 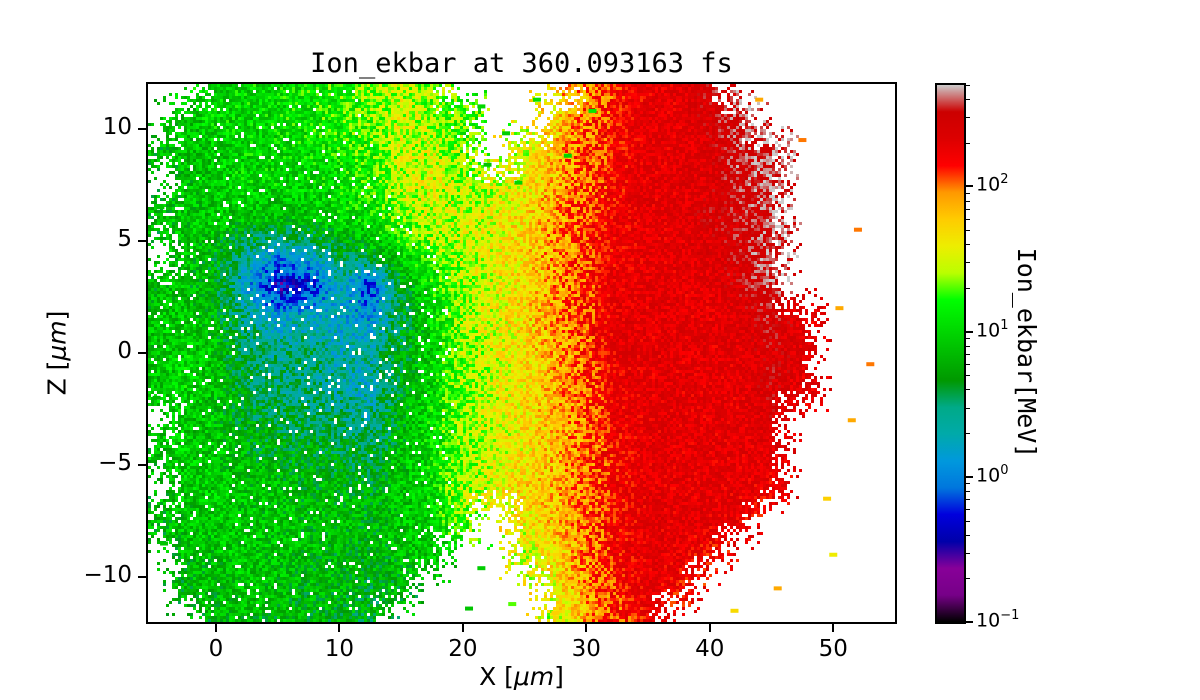 What do you see at coordinates (124, 351) in the screenshot?
I see `y-tick-label: 0` at bounding box center [124, 351].